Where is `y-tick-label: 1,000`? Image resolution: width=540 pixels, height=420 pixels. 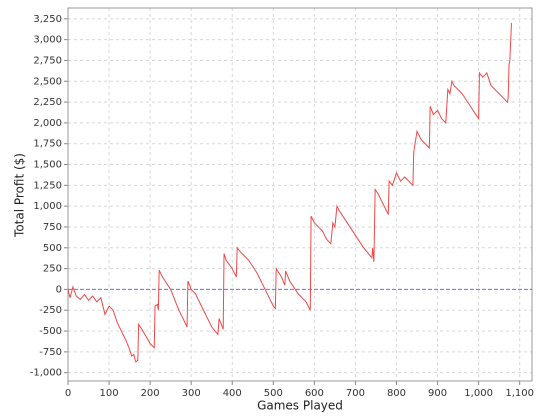 y-tick-label: 1,000 is located at coordinates (47, 206).